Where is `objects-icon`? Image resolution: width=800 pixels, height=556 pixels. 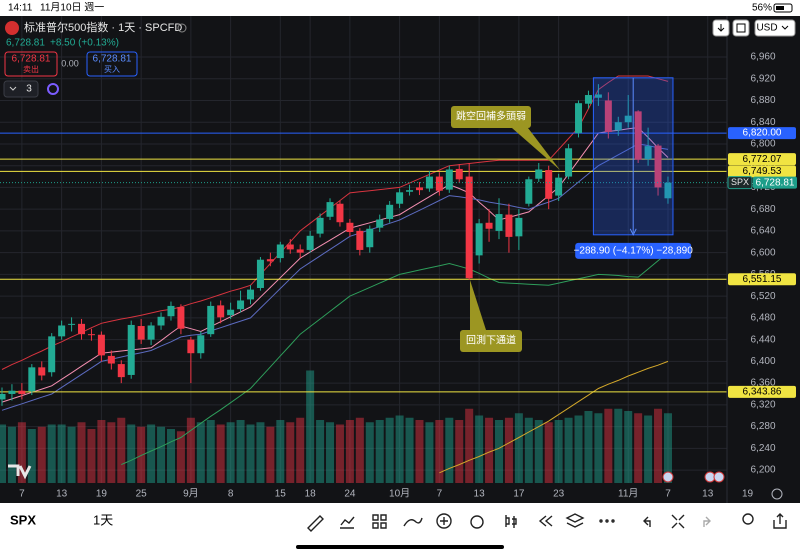 objects-icon is located at coordinates (575, 520).